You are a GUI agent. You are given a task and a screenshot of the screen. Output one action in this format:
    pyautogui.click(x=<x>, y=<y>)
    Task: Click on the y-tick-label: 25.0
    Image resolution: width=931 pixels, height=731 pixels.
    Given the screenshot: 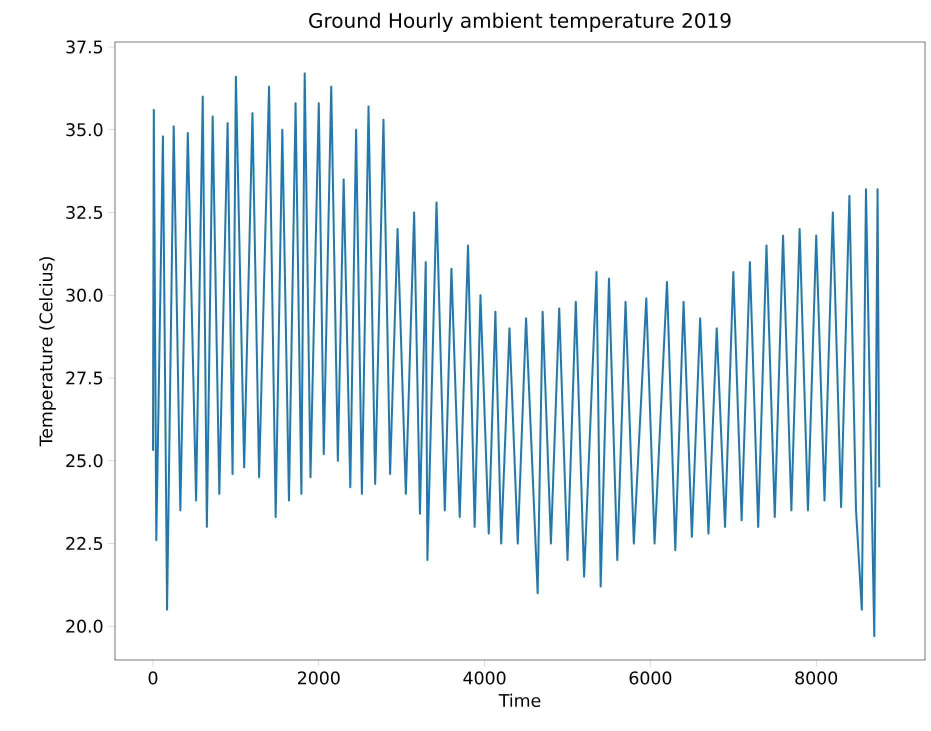 What is the action you would take?
    pyautogui.click(x=84, y=461)
    